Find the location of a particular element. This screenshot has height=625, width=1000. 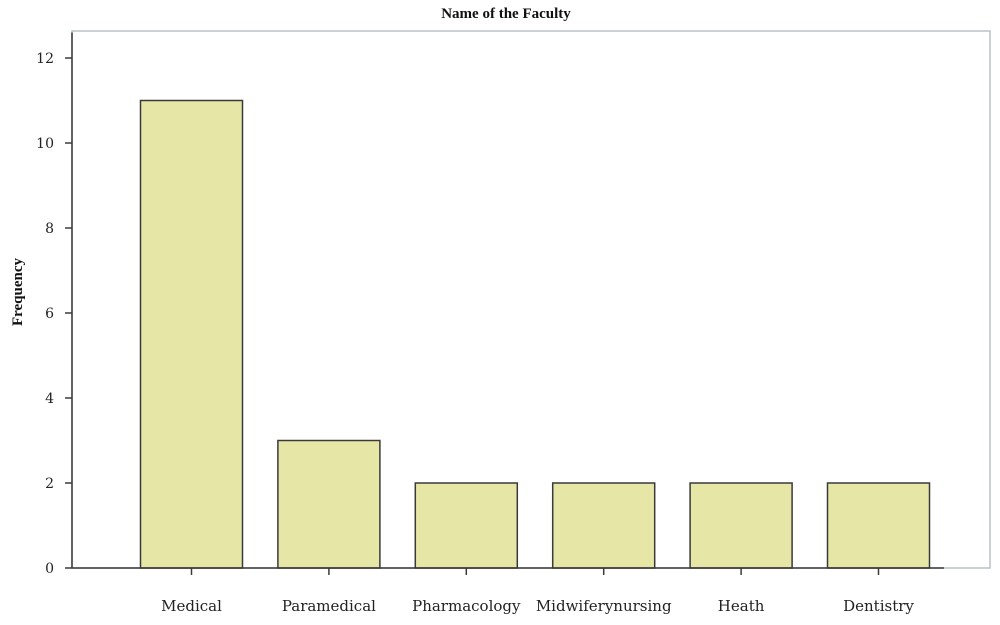

y-axis: 0 2 4 6 8 10 12 is located at coordinates (54, 304).